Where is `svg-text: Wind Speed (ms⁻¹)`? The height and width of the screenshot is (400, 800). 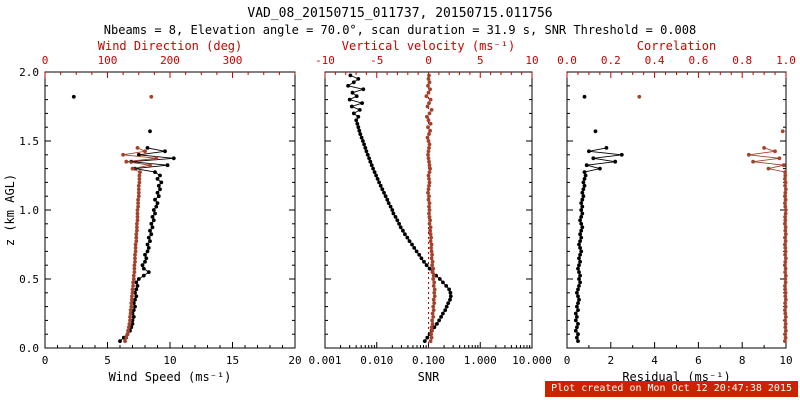
svg-text: Wind Speed (ms⁻¹) is located at coordinates (170, 377).